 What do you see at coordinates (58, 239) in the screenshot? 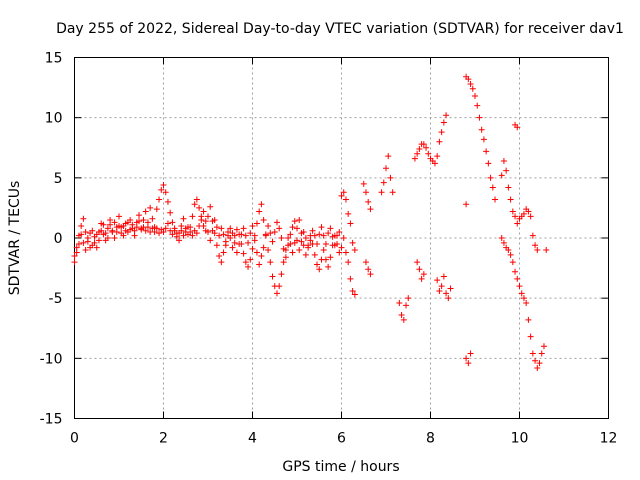
I see `y-tick-label: 0` at bounding box center [58, 239].